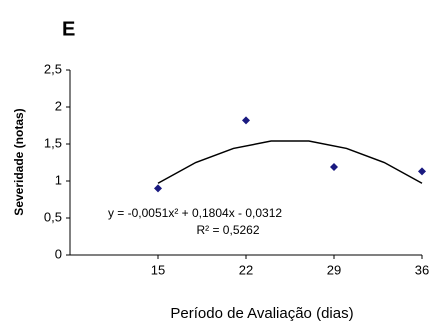 The width and height of the screenshot is (435, 325). I want to click on trendline, so click(290, 162).